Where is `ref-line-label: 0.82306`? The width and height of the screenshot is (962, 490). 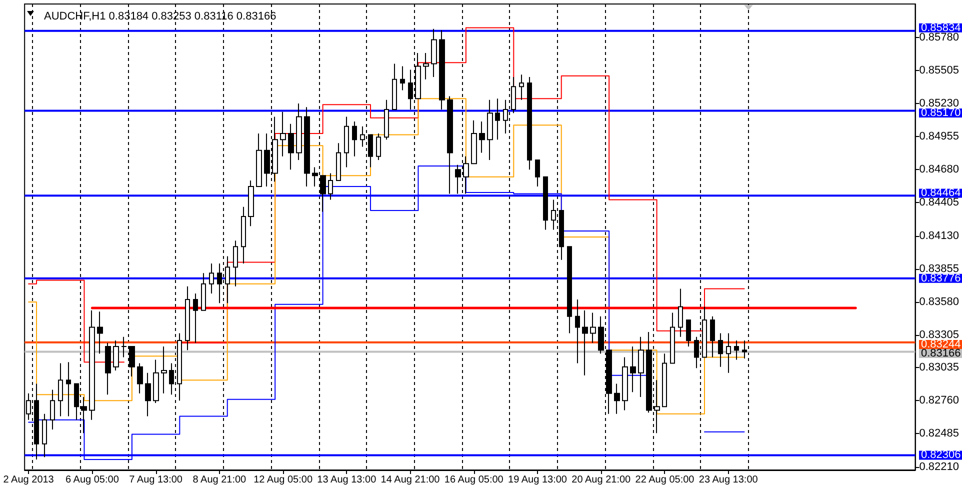
ref-line-label: 0.82306 is located at coordinates (941, 455).